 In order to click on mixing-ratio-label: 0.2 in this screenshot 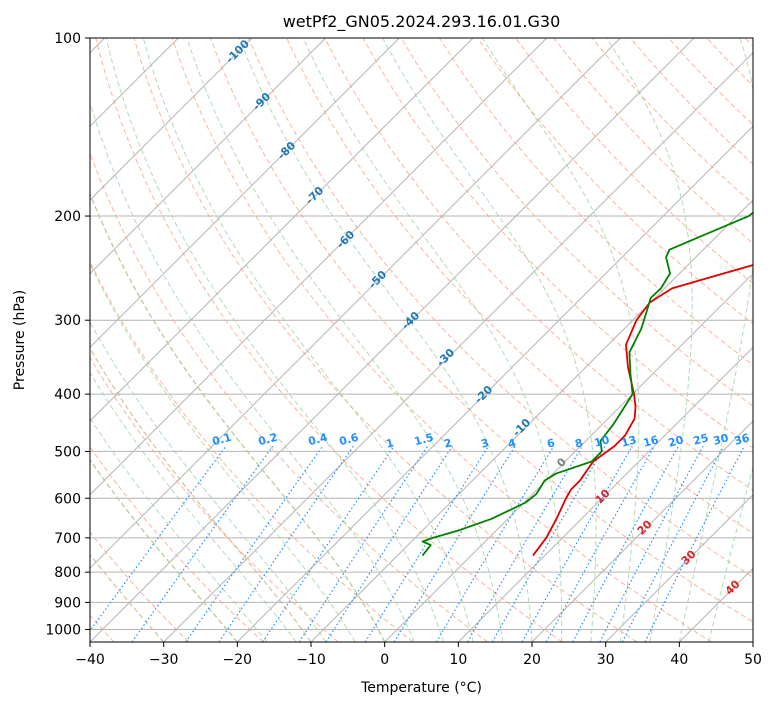, I will do `click(268, 440)`.